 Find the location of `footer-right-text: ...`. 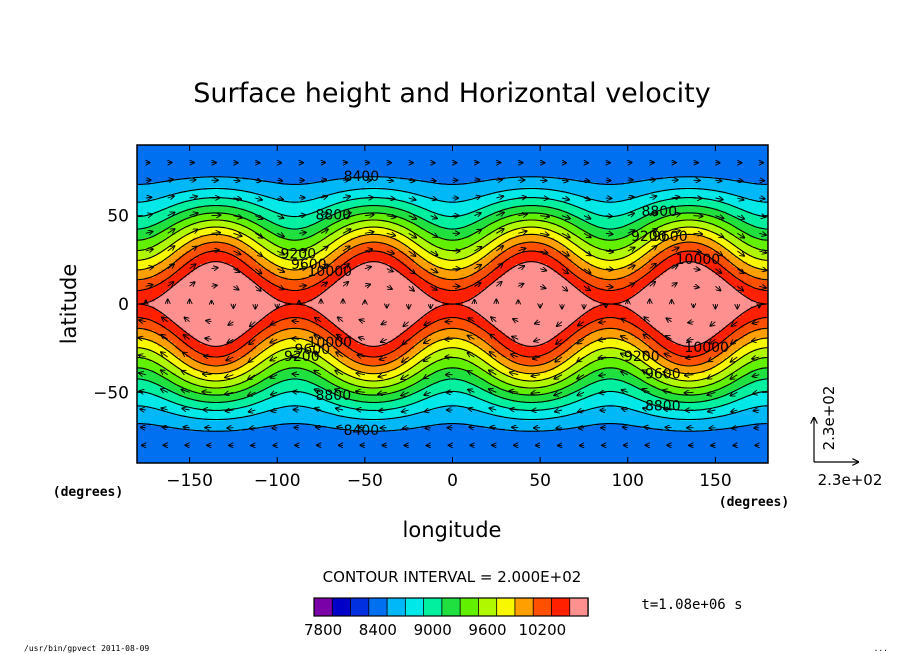

footer-right-text: ... is located at coordinates (881, 648).